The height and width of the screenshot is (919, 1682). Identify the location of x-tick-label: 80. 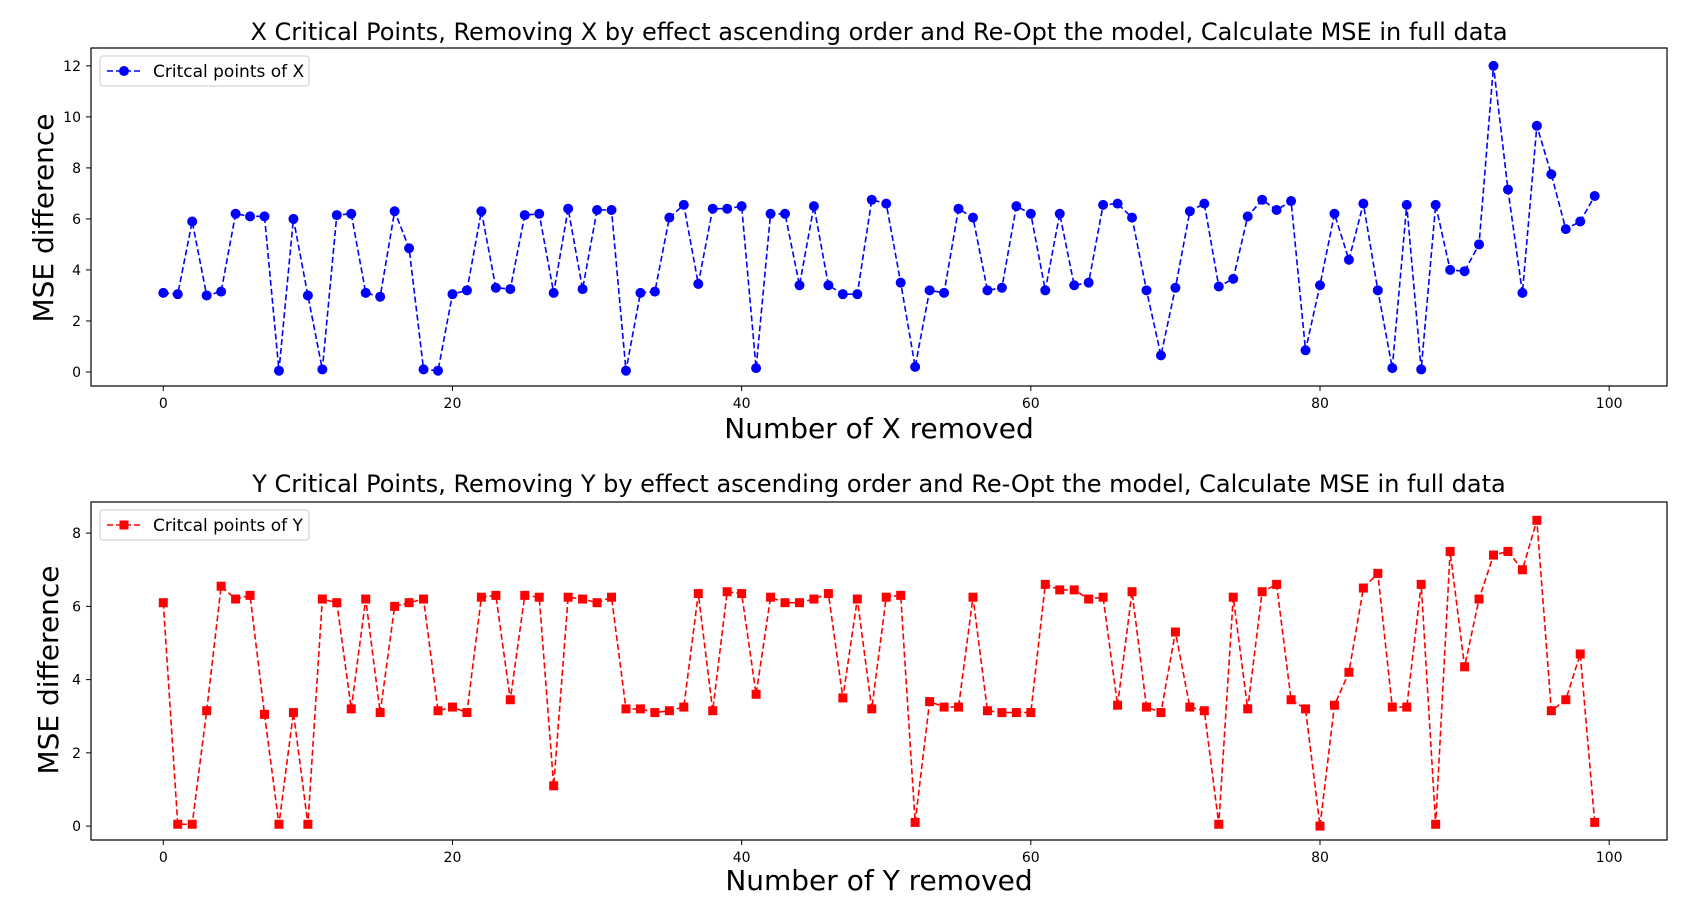
(1320, 858).